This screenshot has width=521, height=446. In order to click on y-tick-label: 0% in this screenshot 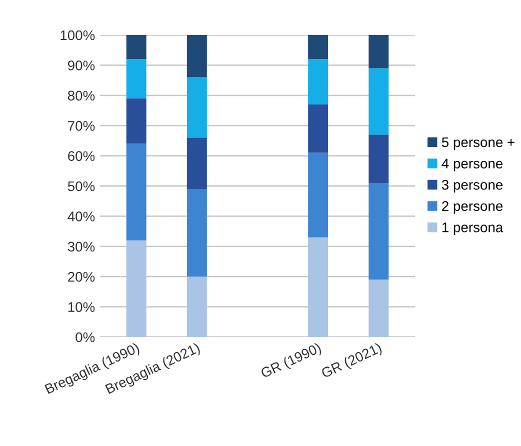, I will do `click(85, 337)`.